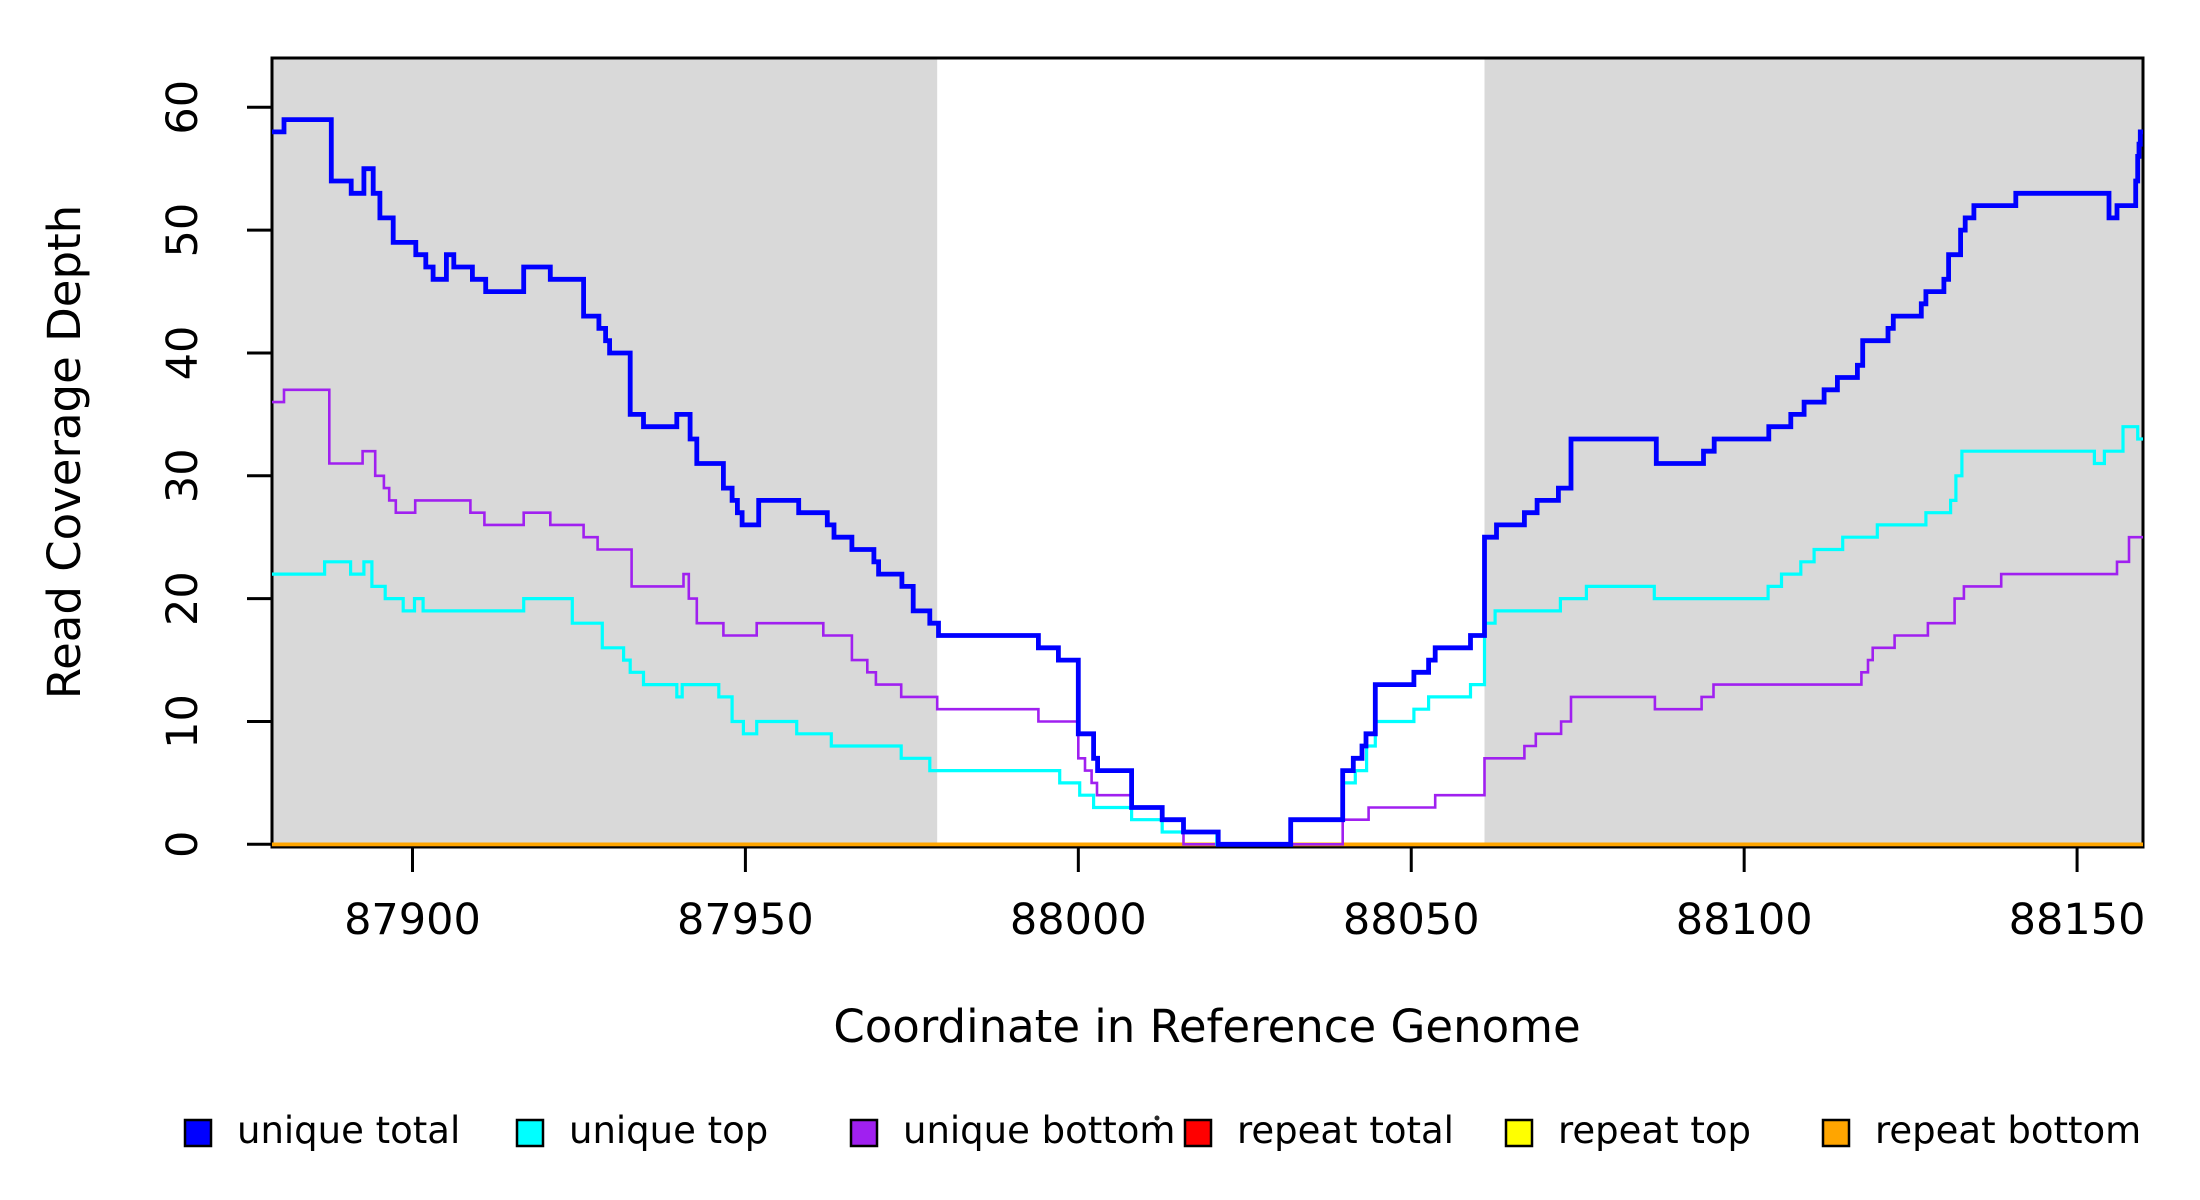 The width and height of the screenshot is (2200, 1200). I want to click on y-axis-tick-label: 50, so click(183, 230).